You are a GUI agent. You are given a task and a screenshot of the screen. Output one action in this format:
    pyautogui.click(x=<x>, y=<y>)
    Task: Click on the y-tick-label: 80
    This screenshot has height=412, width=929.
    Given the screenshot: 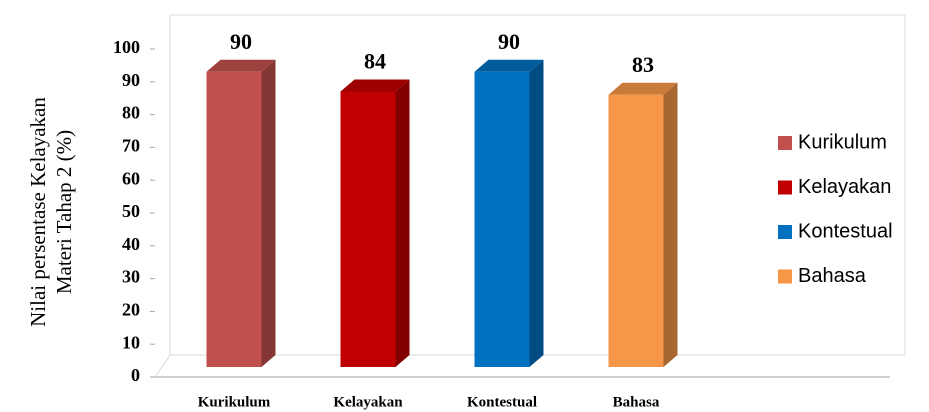 What is the action you would take?
    pyautogui.click(x=131, y=113)
    